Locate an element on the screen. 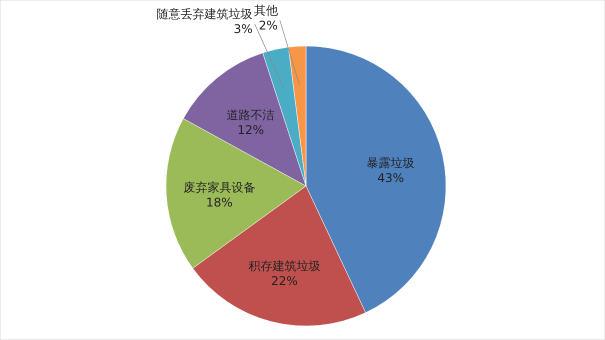 The height and width of the screenshot is (340, 605). slice-label: 暴露垃圾 is located at coordinates (390, 163).